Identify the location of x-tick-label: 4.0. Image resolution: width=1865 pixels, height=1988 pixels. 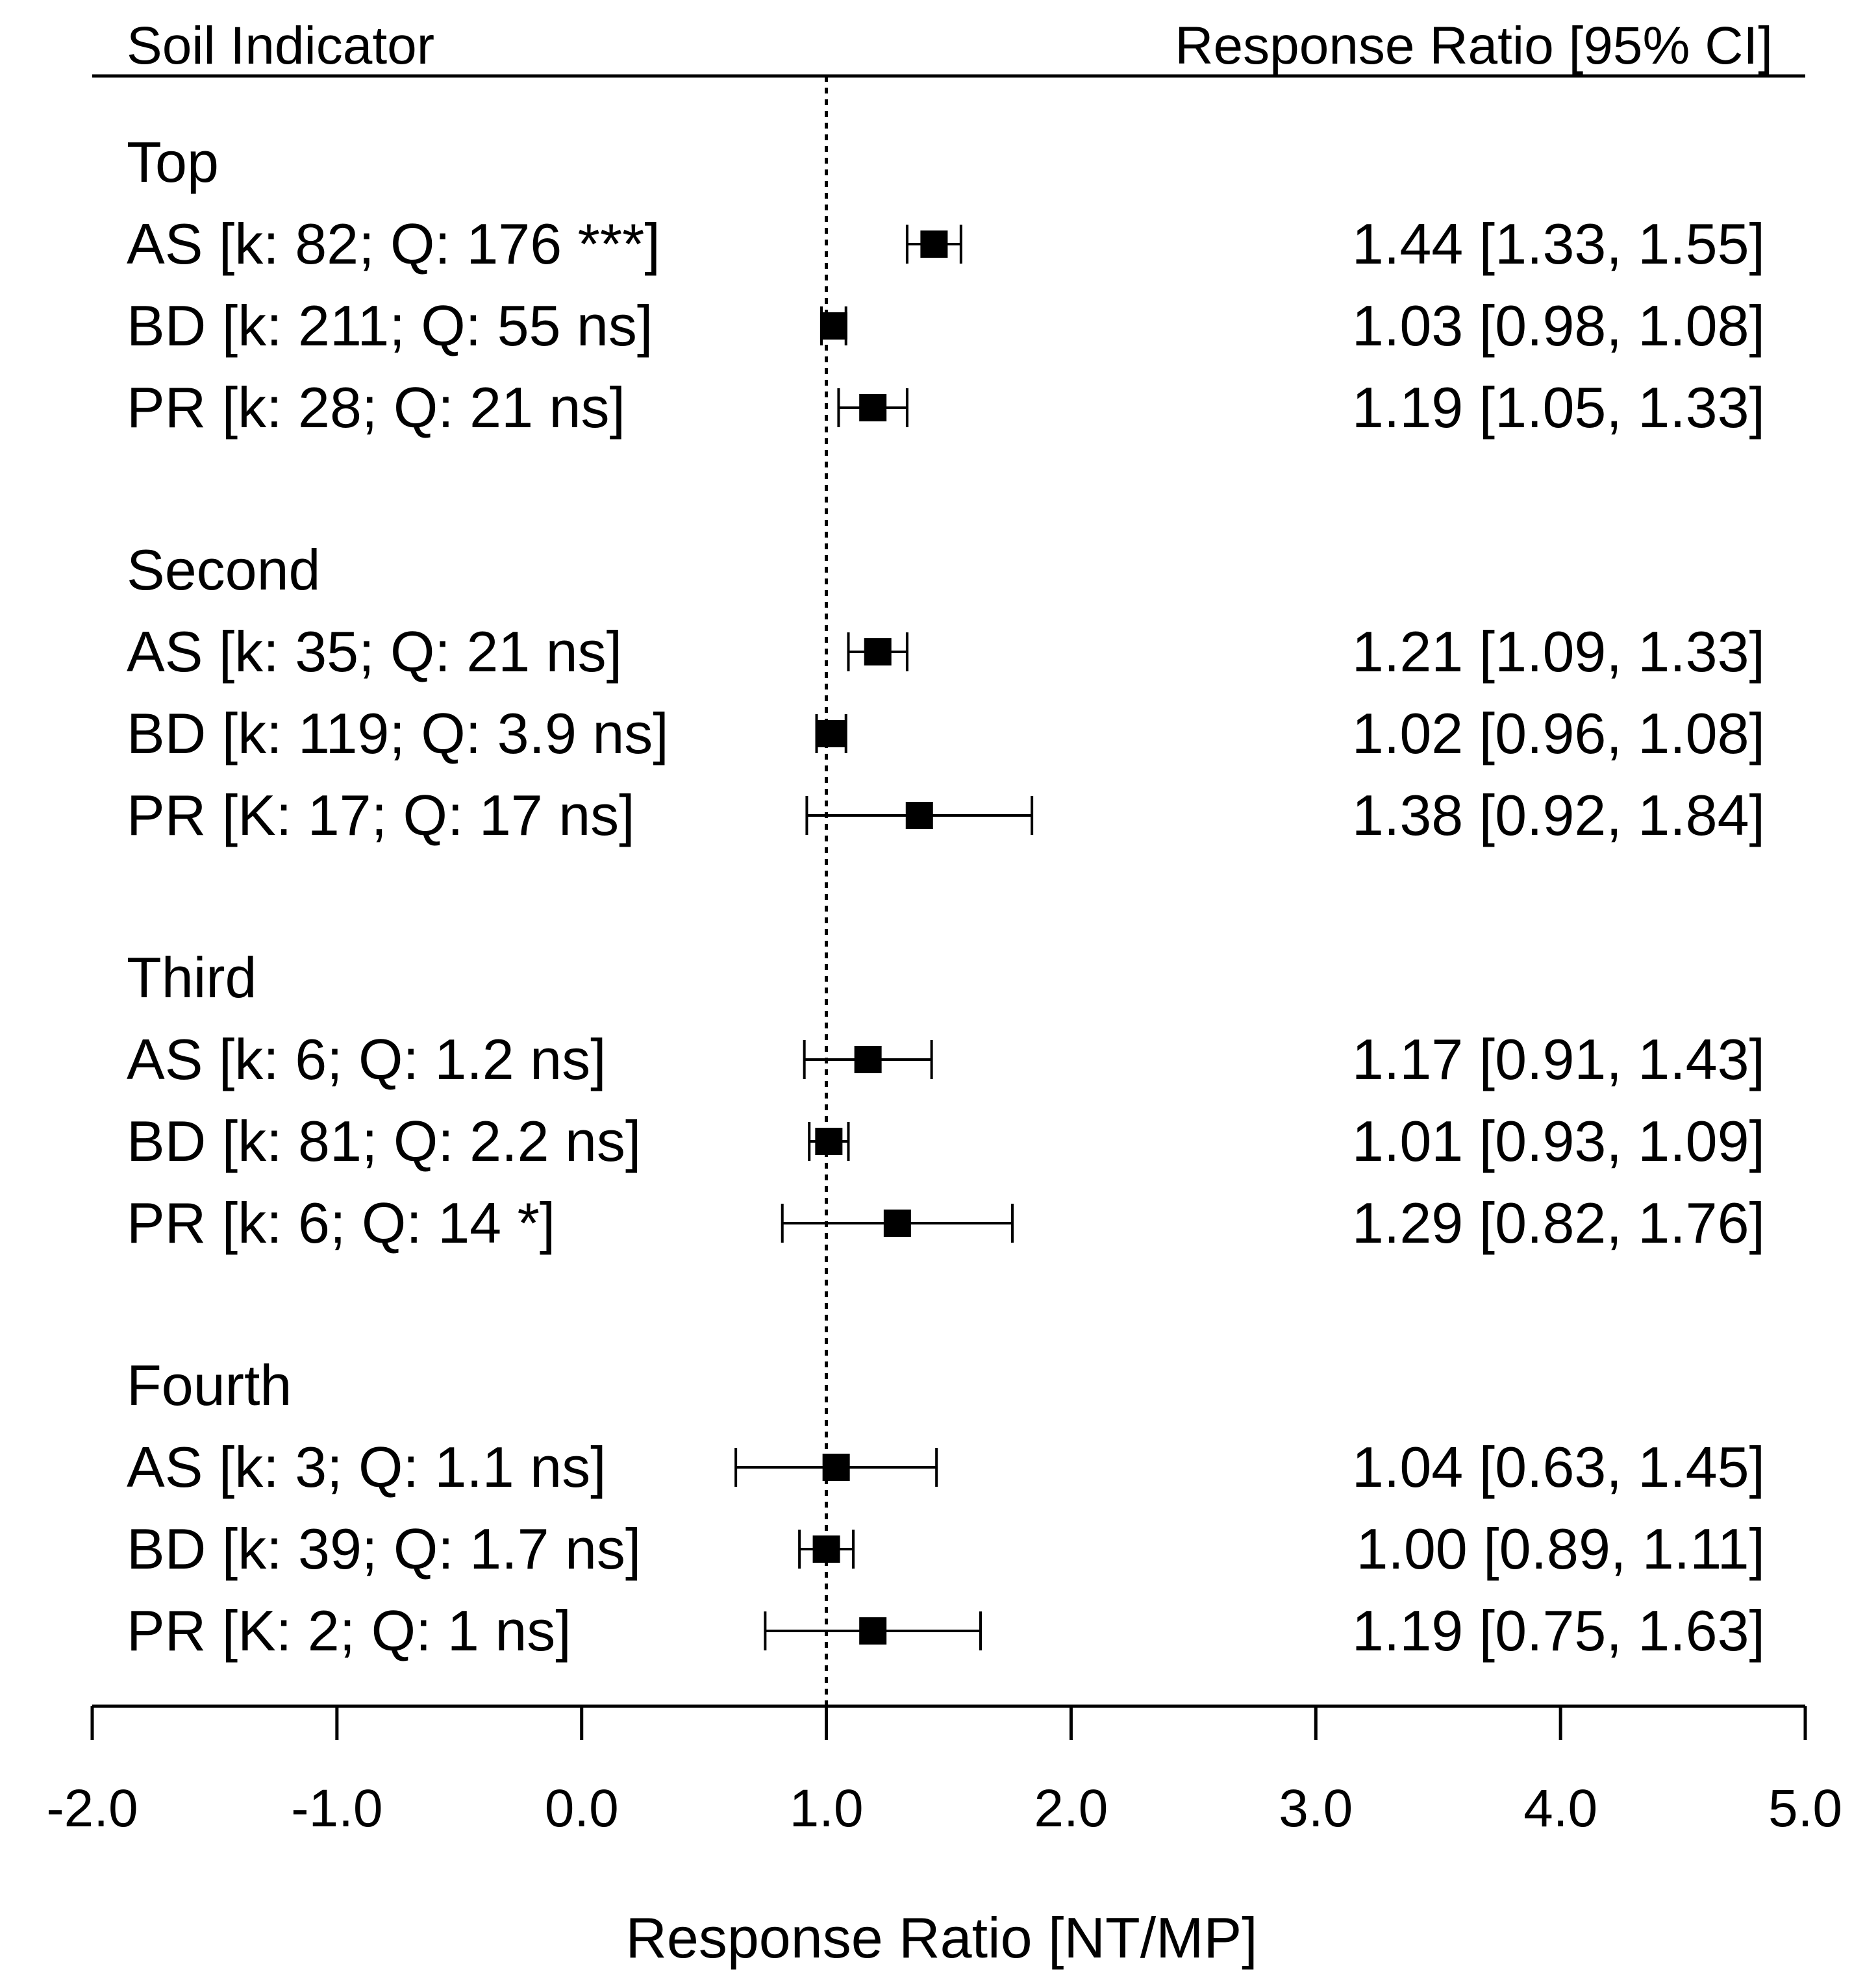
(1560, 1808).